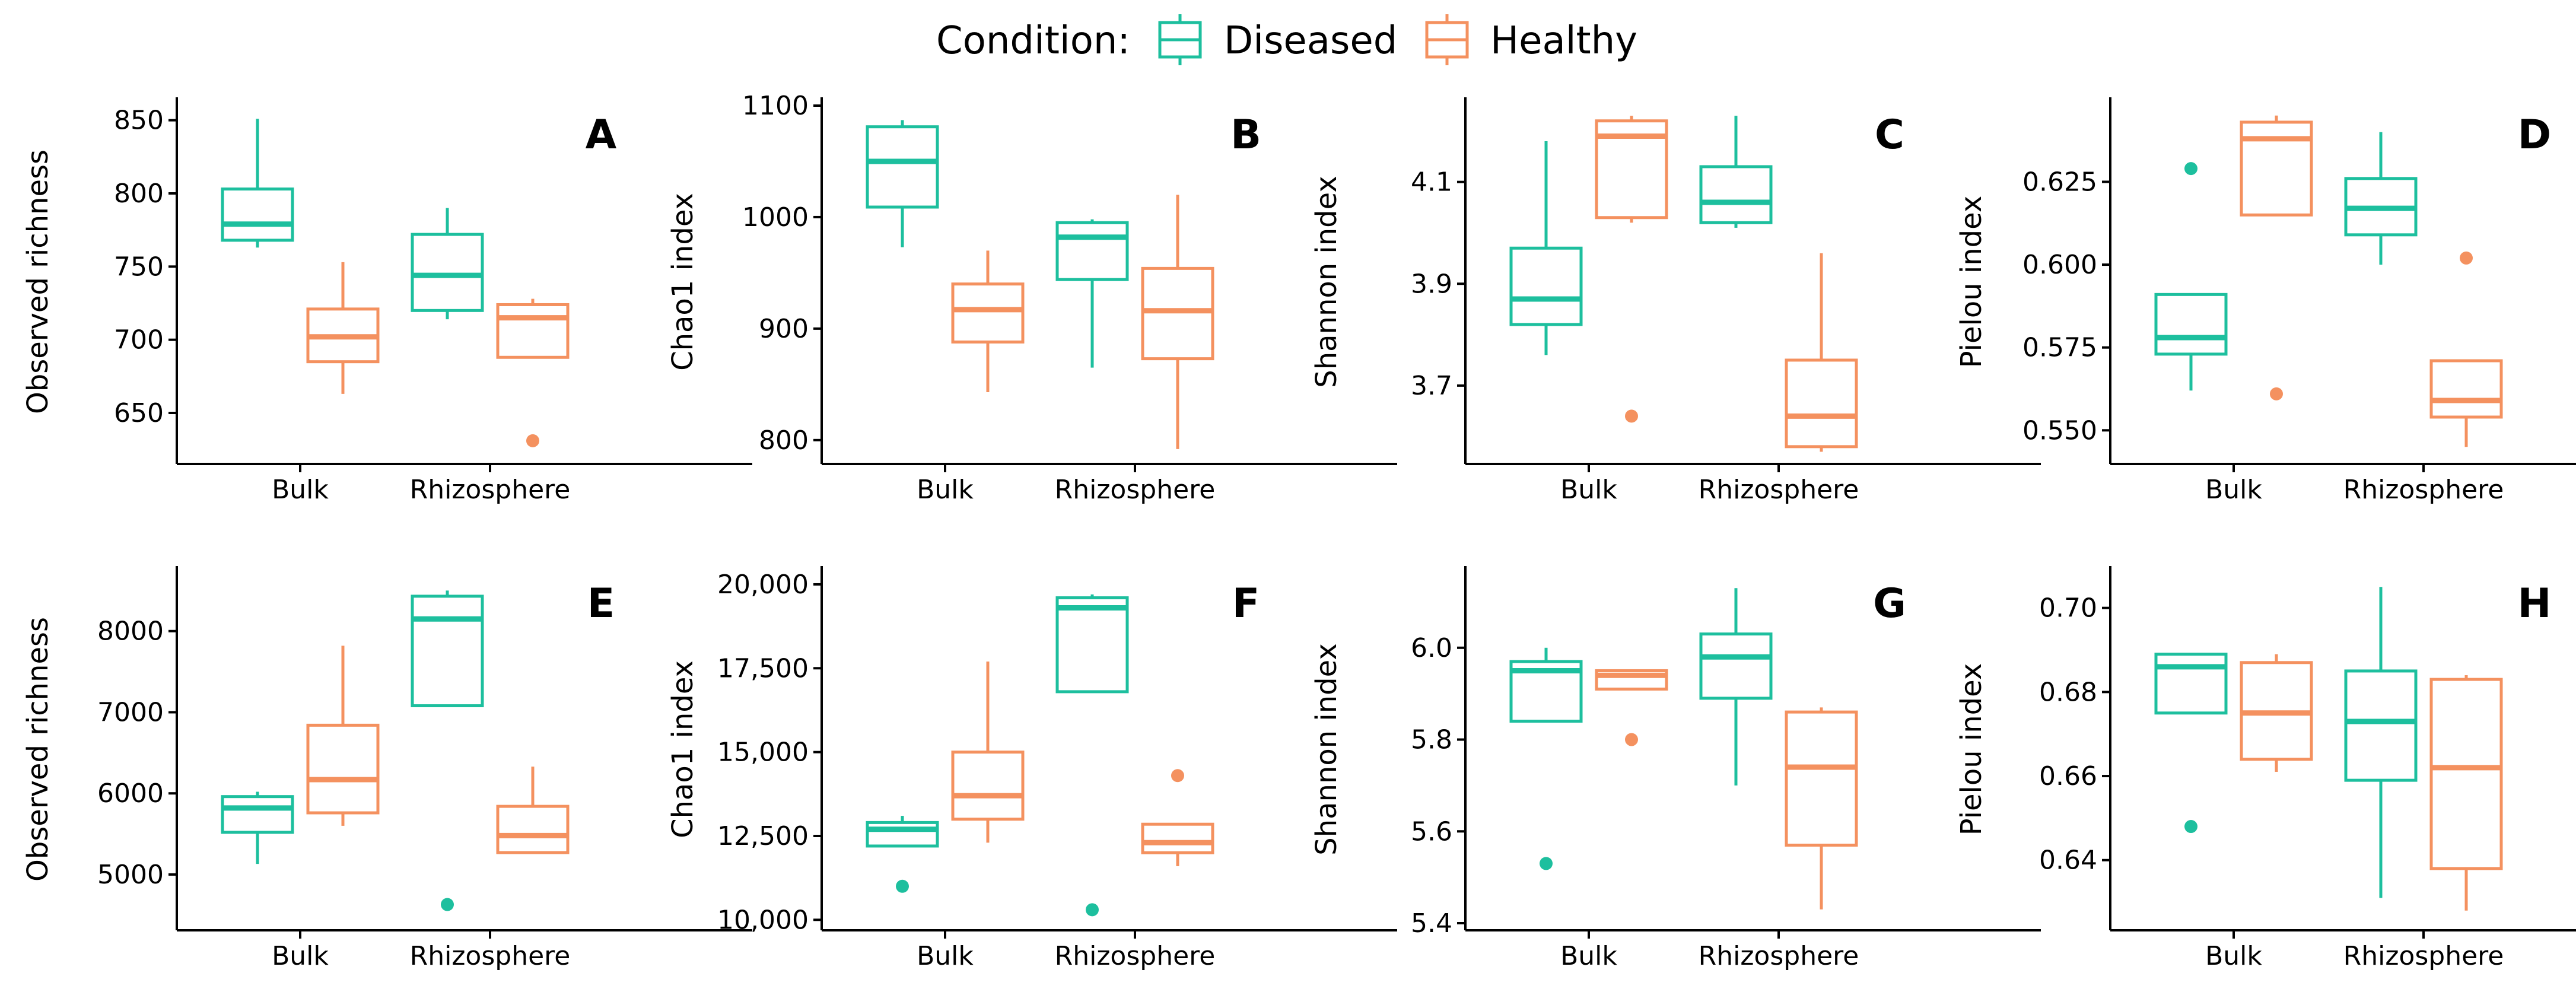  I want to click on panel-g-y-tick-label: 5.8, so click(1431, 740).